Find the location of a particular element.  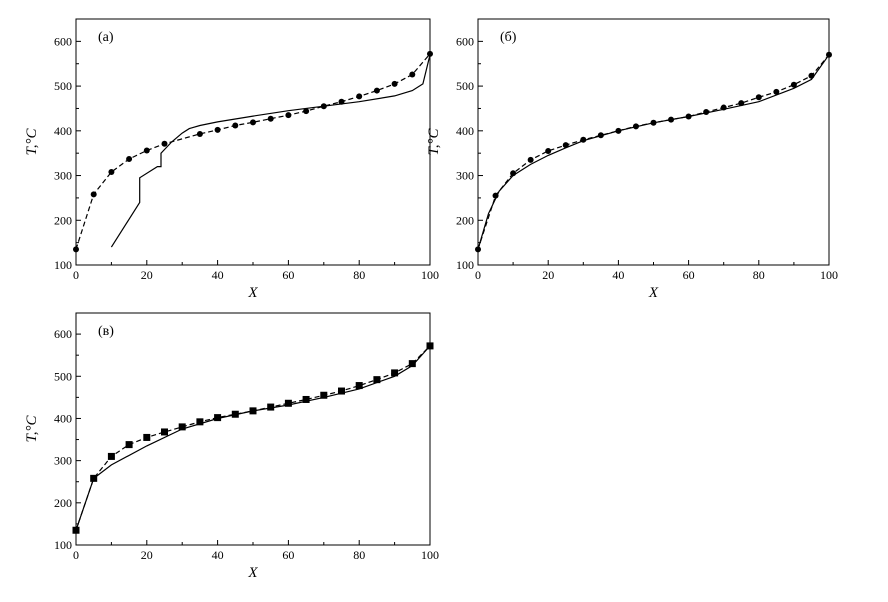

panel-label: (в) is located at coordinates (106, 331).